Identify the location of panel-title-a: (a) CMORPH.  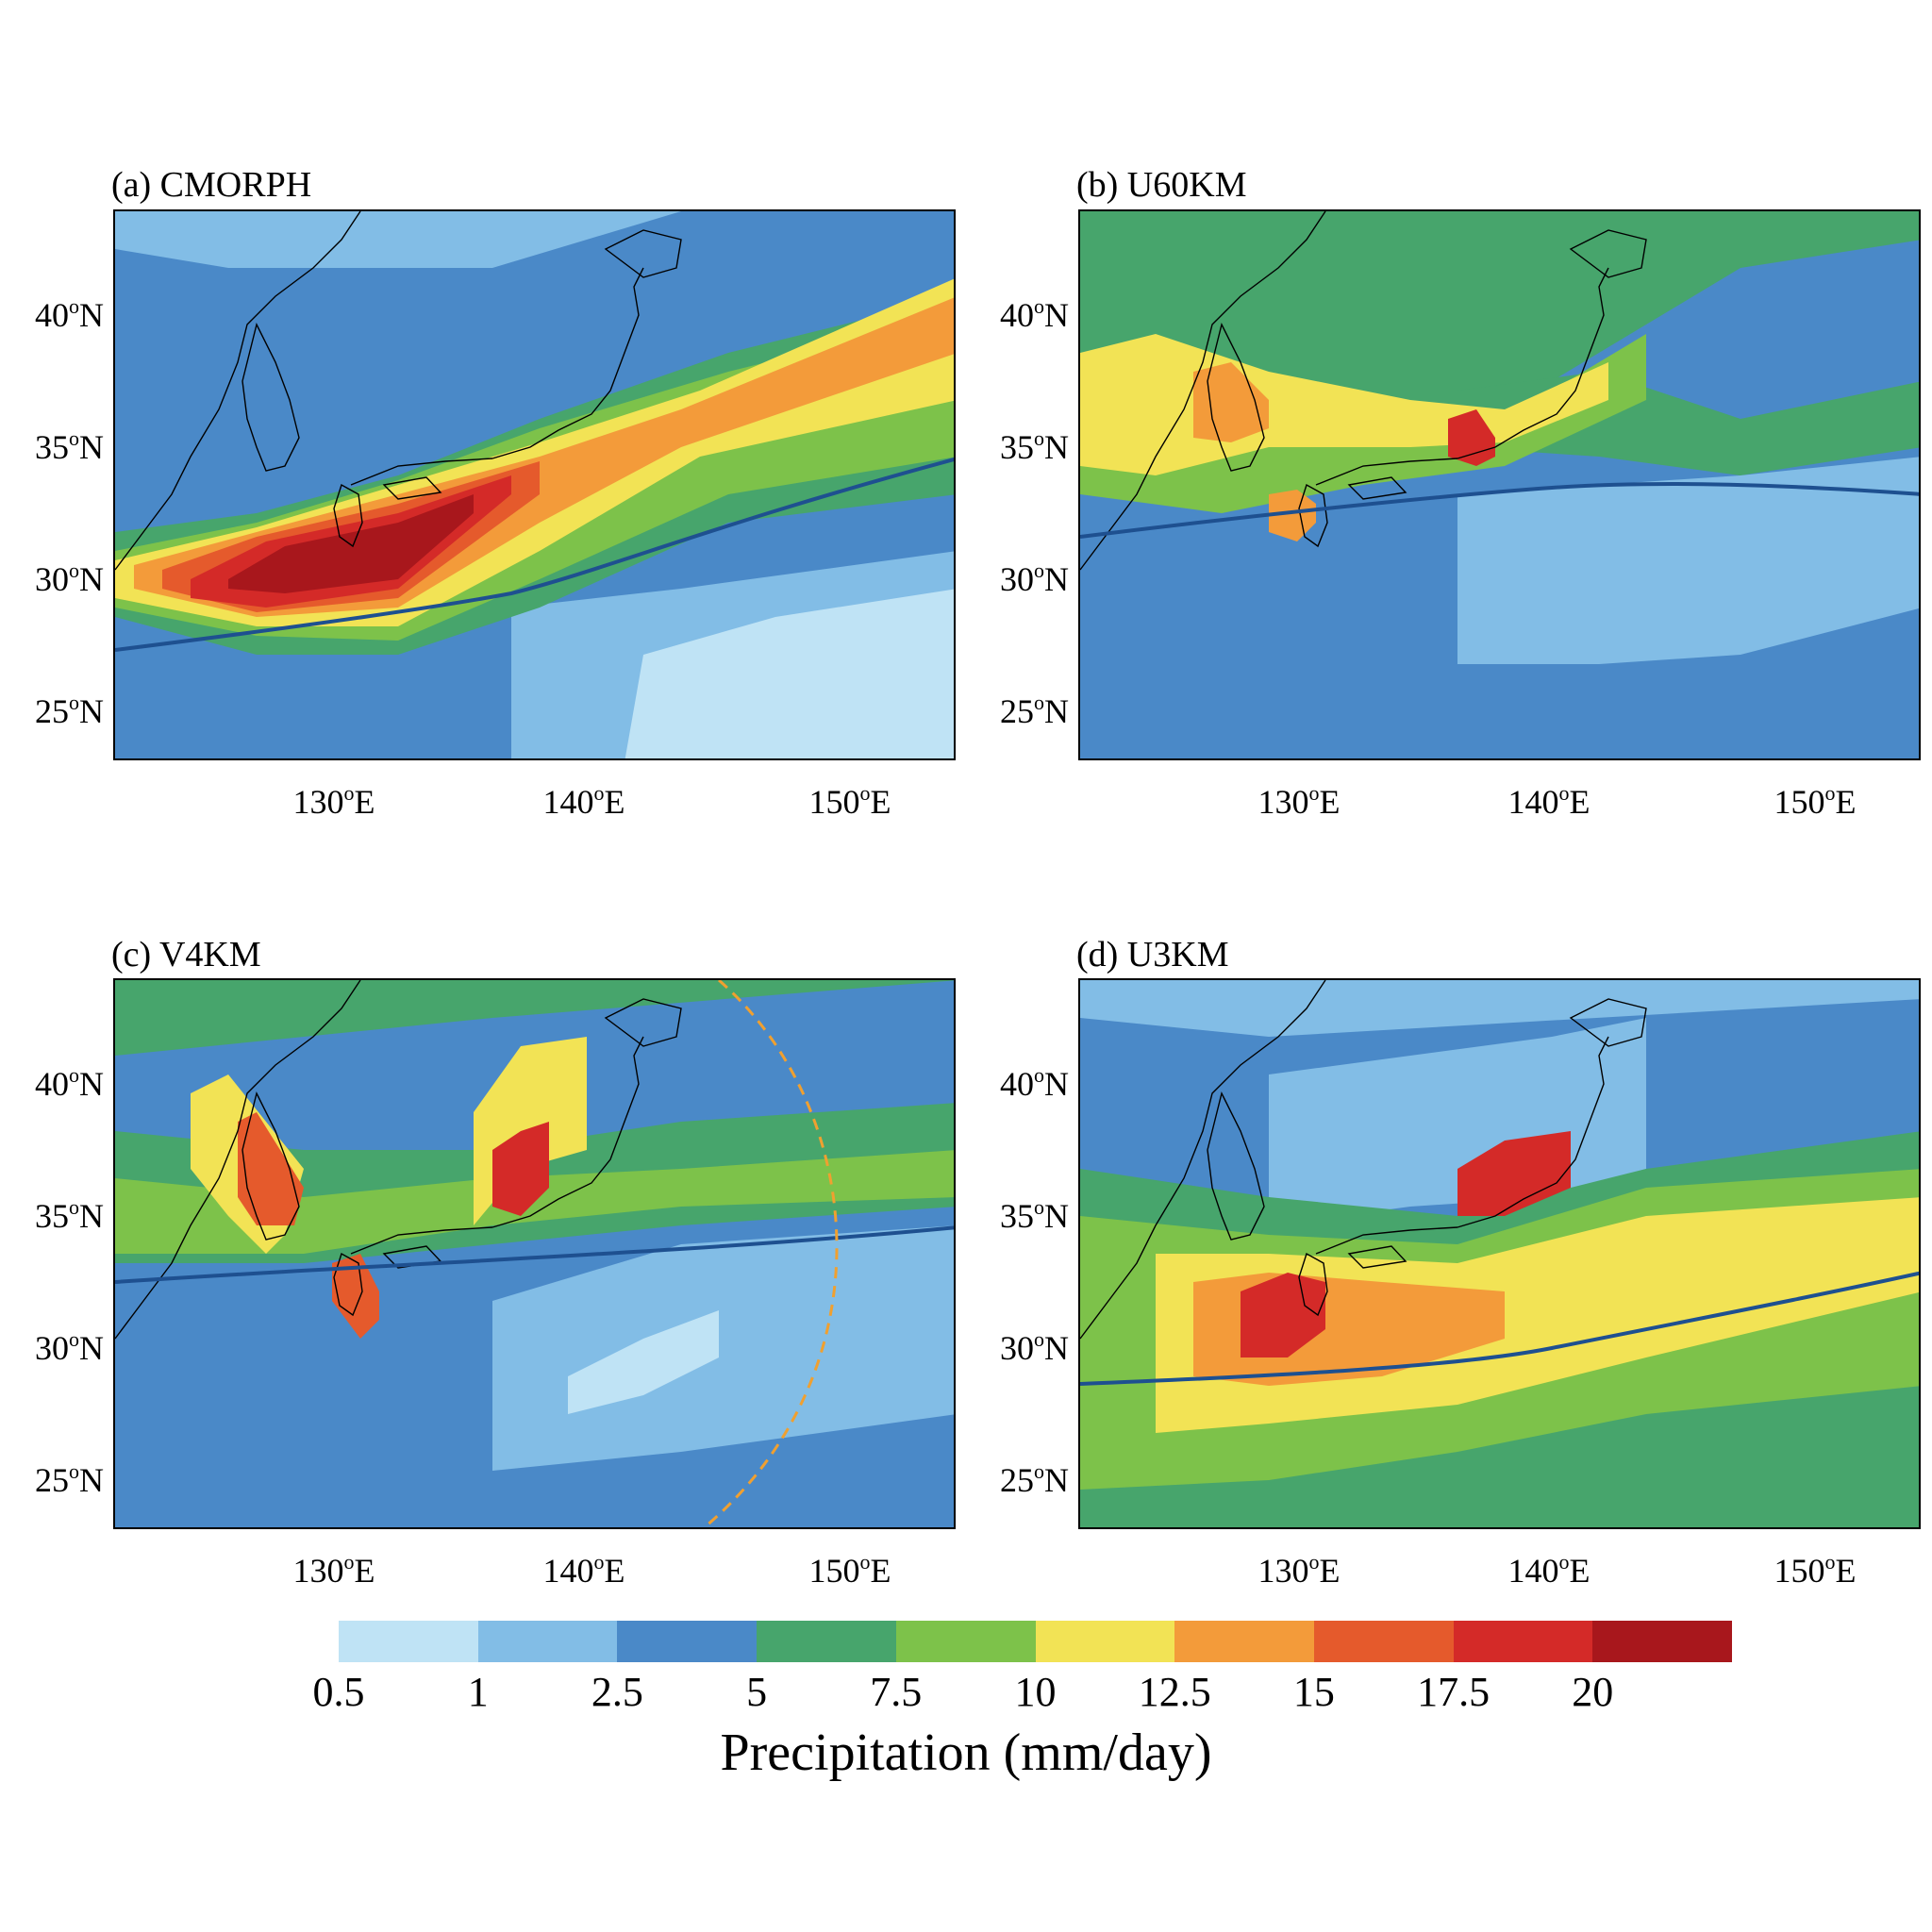
(212, 185).